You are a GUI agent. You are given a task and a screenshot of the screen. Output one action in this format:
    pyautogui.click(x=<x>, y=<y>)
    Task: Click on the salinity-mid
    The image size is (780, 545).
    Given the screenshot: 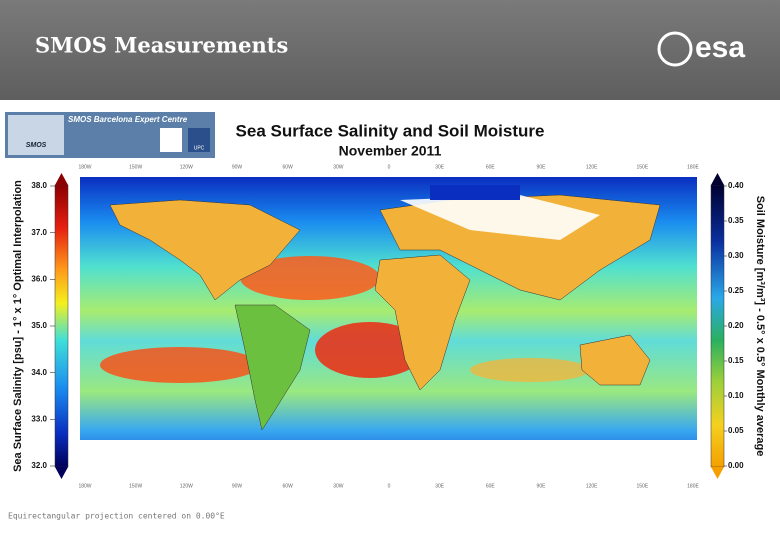 What is the action you would take?
    pyautogui.click(x=530, y=370)
    